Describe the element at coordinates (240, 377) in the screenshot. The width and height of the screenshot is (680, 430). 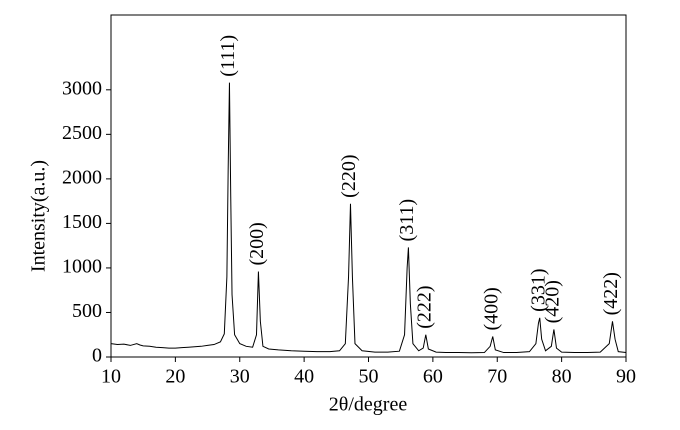
I see `x-tick-label: 30` at that location.